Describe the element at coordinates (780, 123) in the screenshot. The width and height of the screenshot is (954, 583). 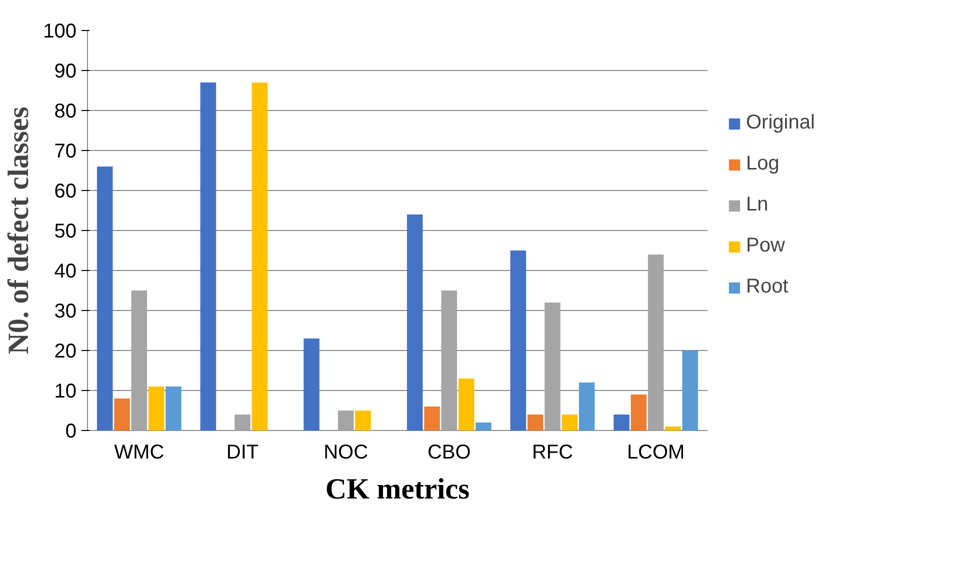
I see `legend-label: Original` at that location.